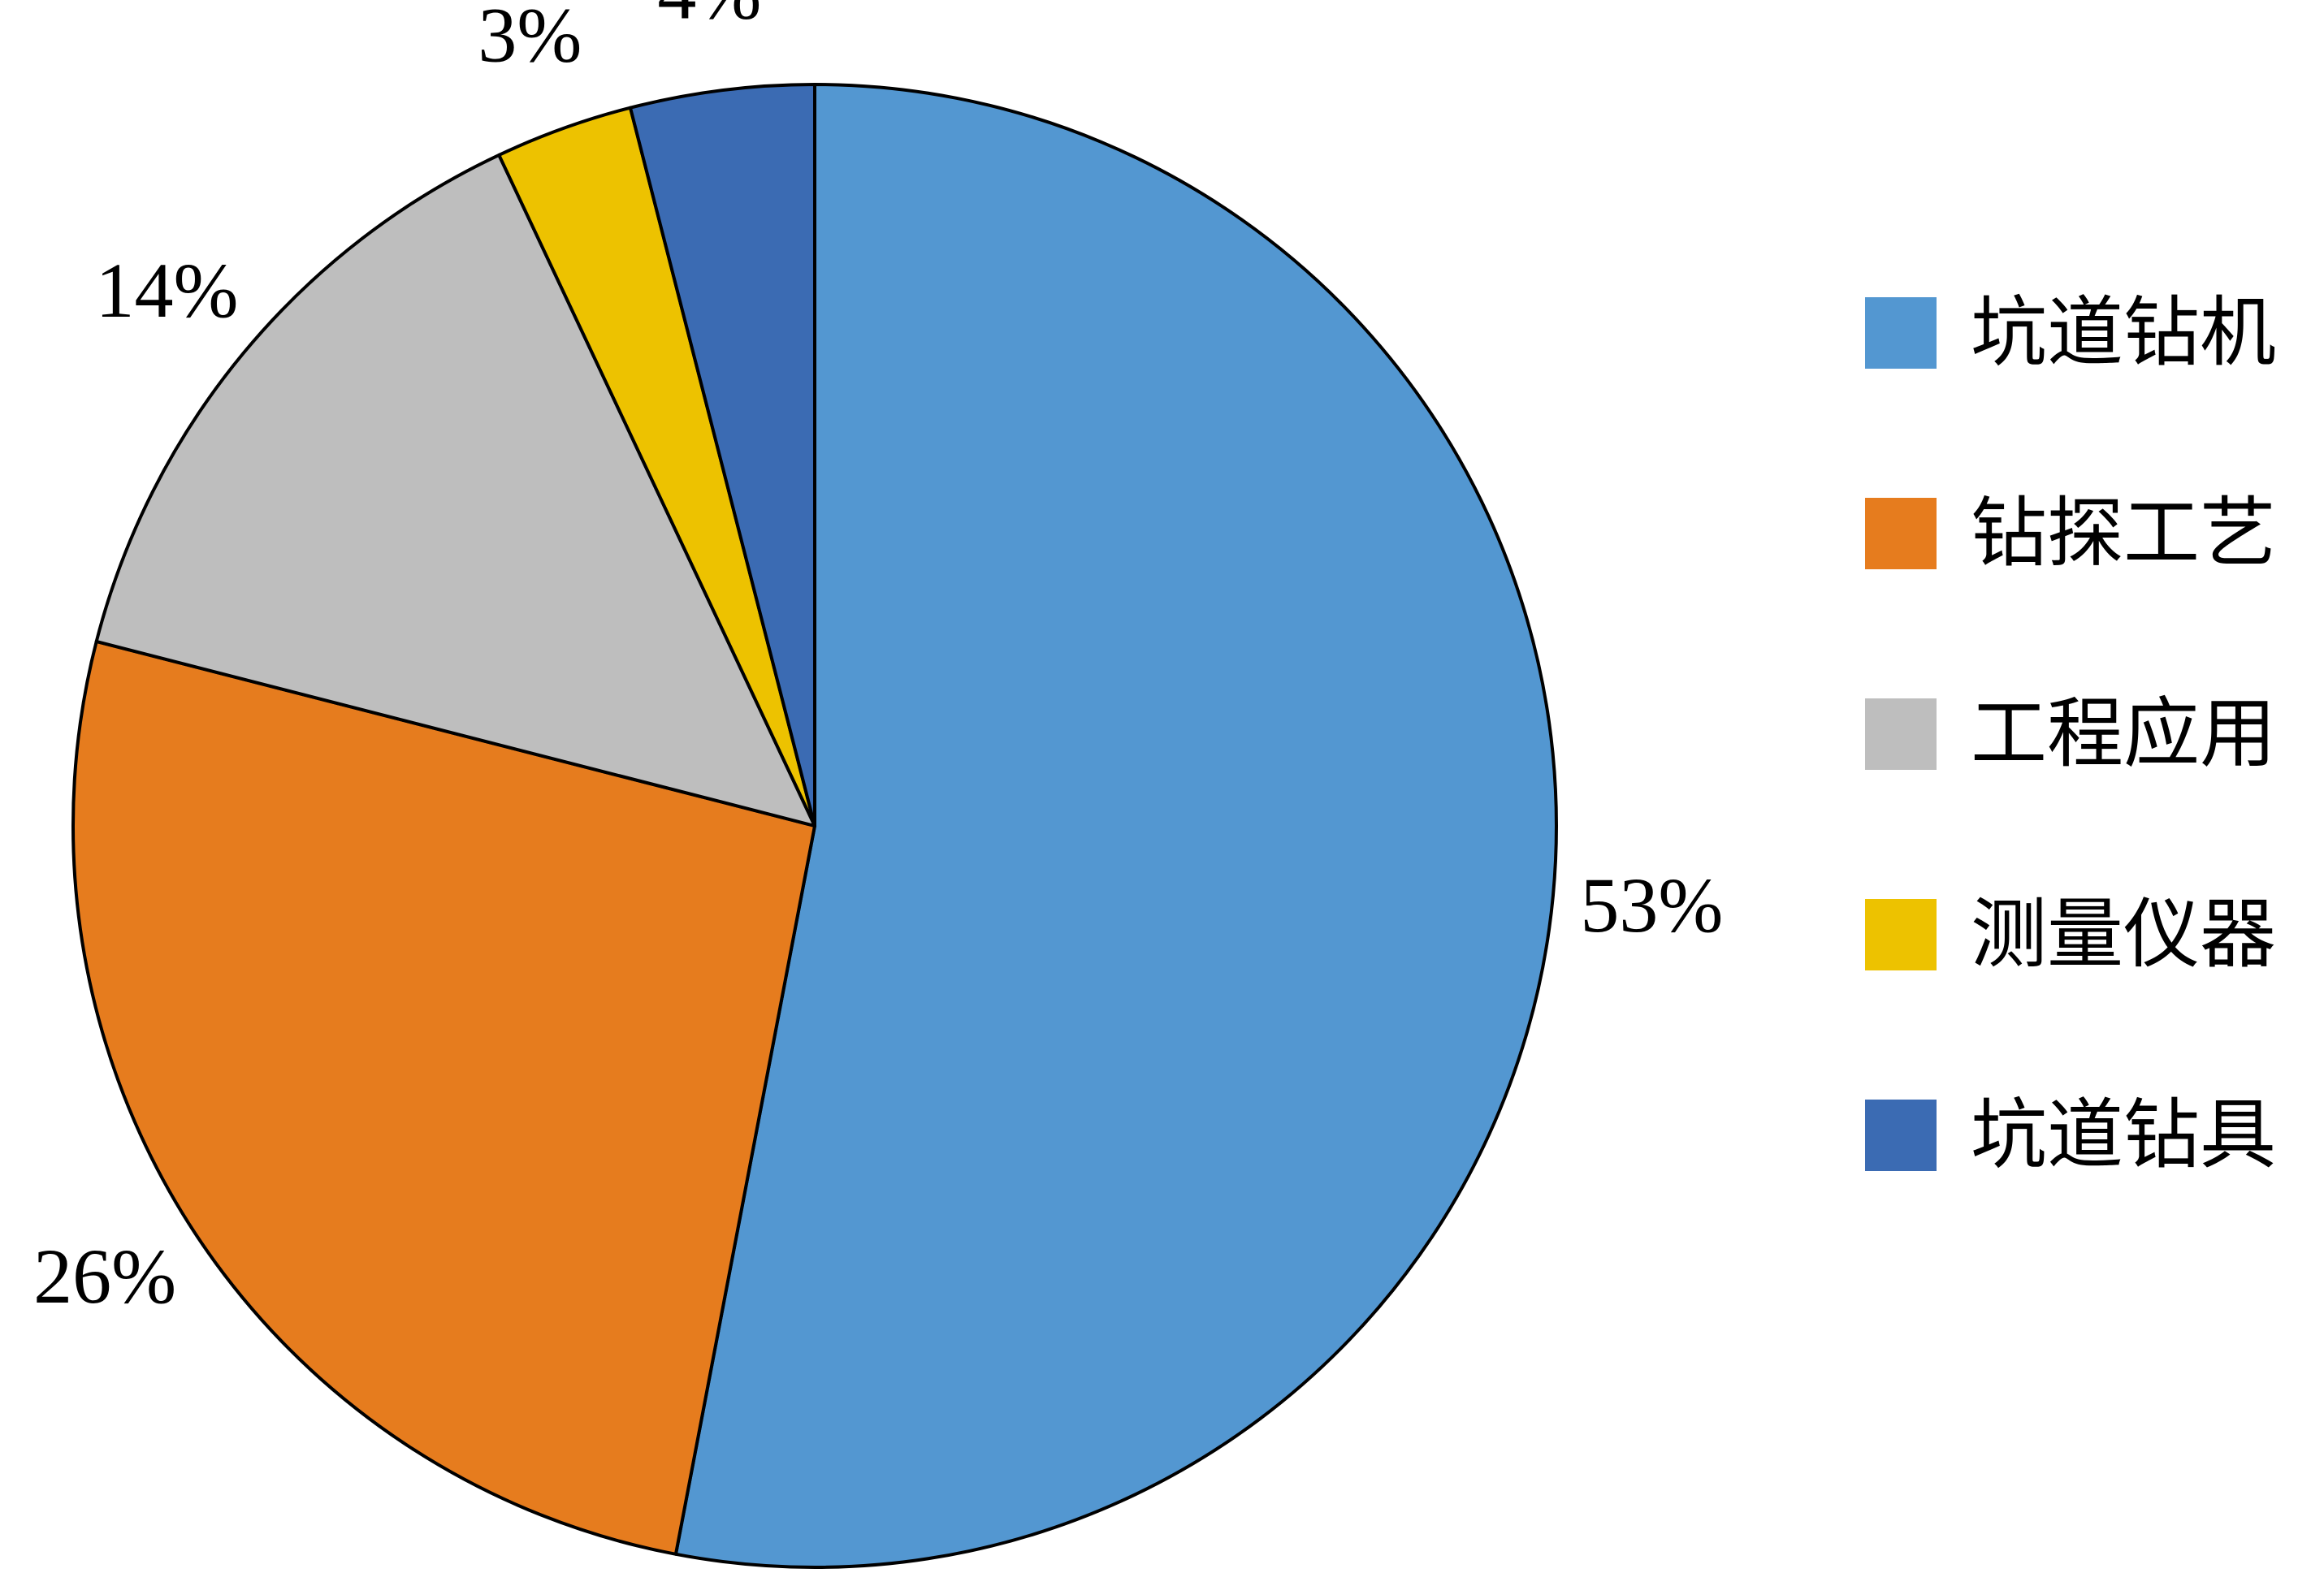  Describe the element at coordinates (167, 290) in the screenshot. I see `data-label-3: 14%` at that location.